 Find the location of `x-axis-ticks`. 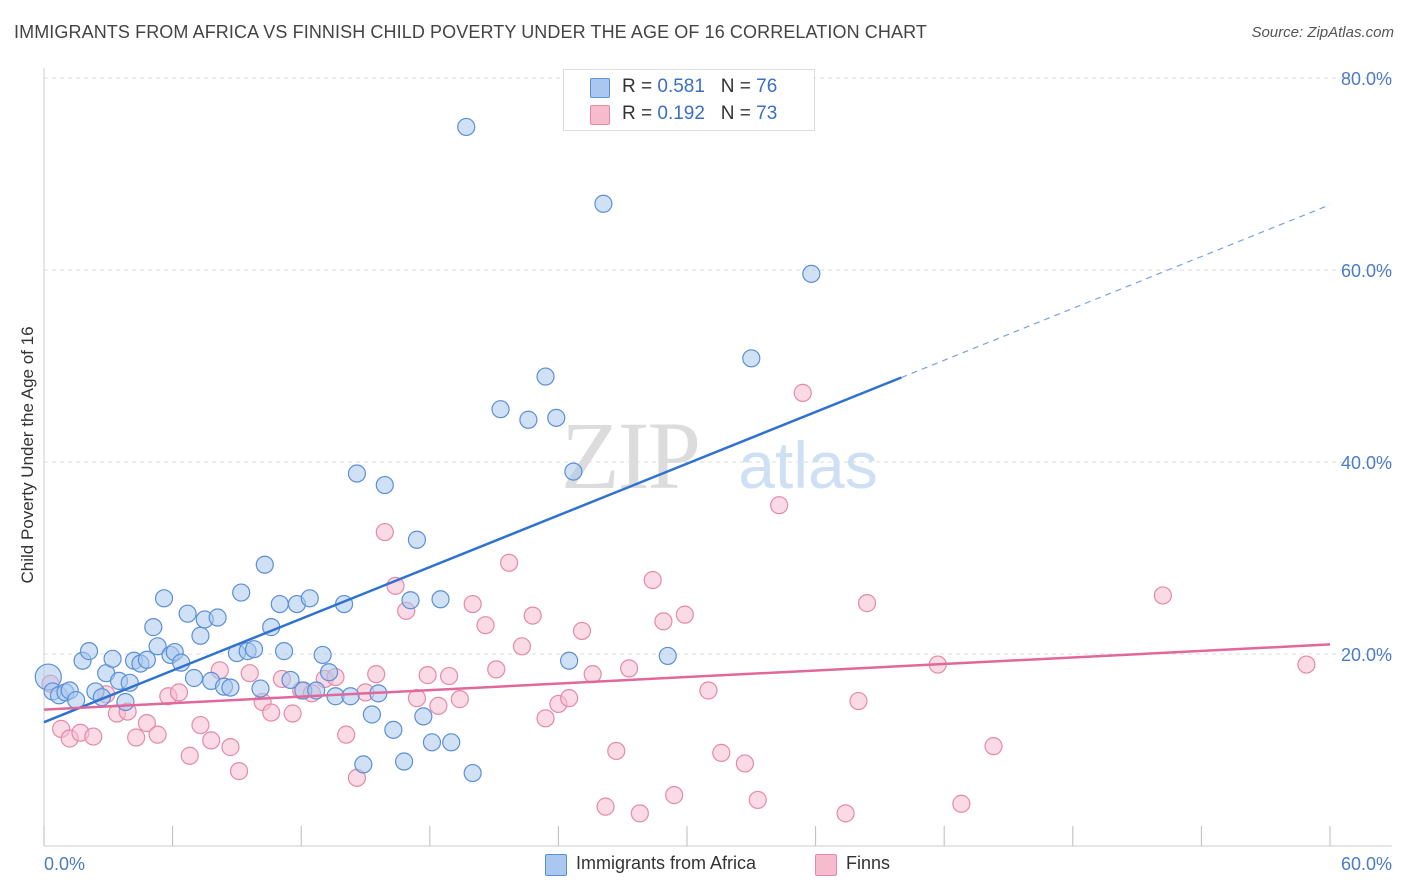

x-axis-ticks is located at coordinates (687, 836).